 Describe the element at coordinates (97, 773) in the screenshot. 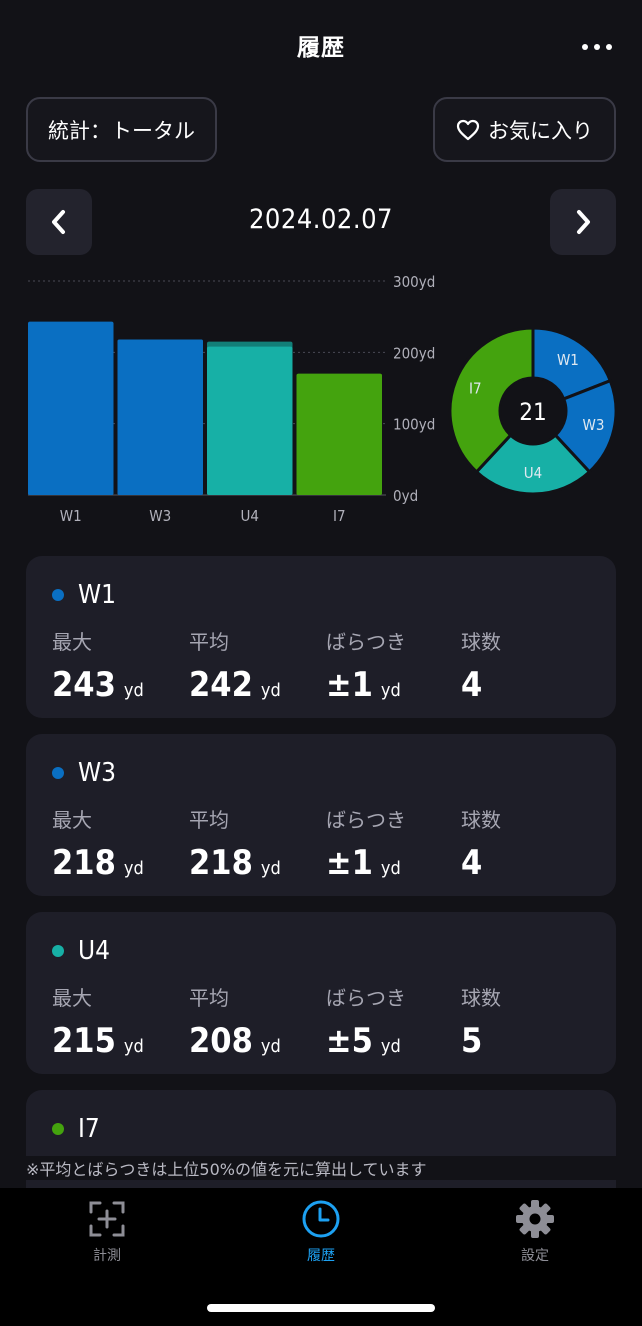

I see `club-name: W3` at that location.